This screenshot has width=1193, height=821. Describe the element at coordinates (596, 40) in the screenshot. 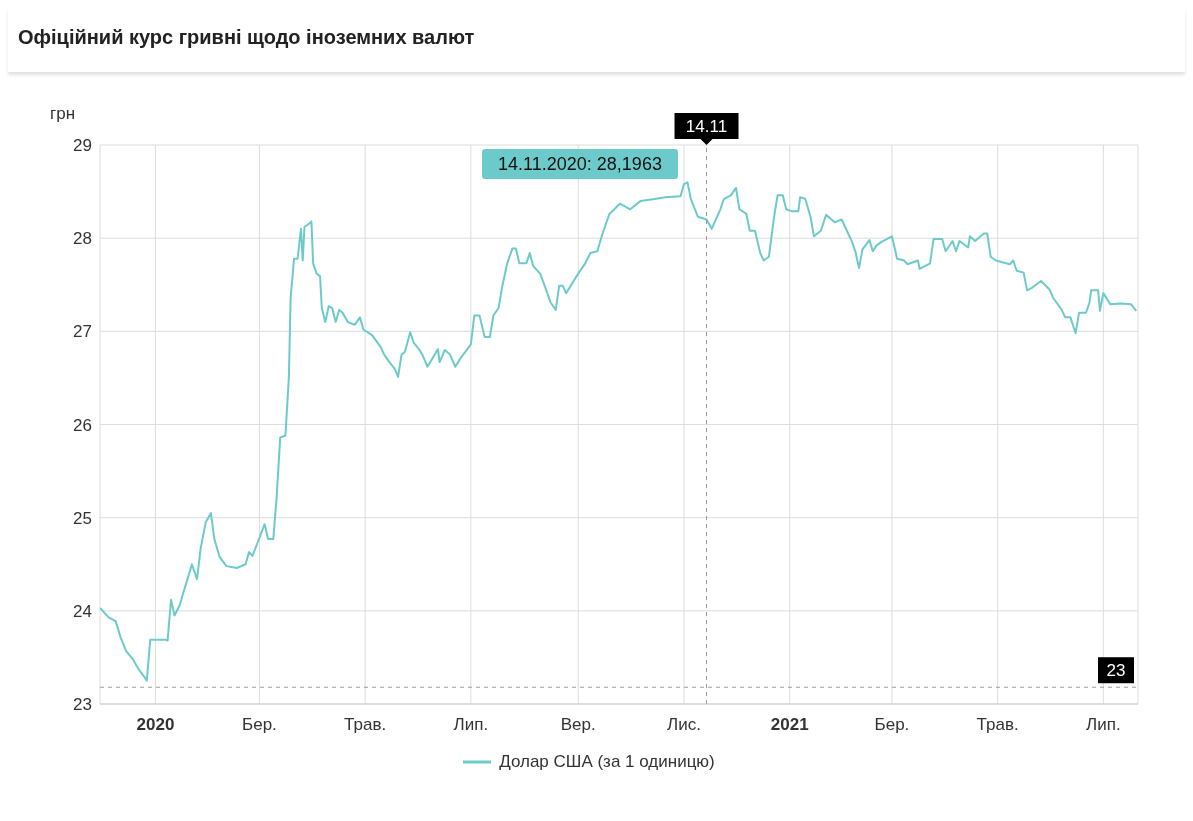

I see `chart-title: Офіційний курс гривні щодо іноземних валют` at that location.